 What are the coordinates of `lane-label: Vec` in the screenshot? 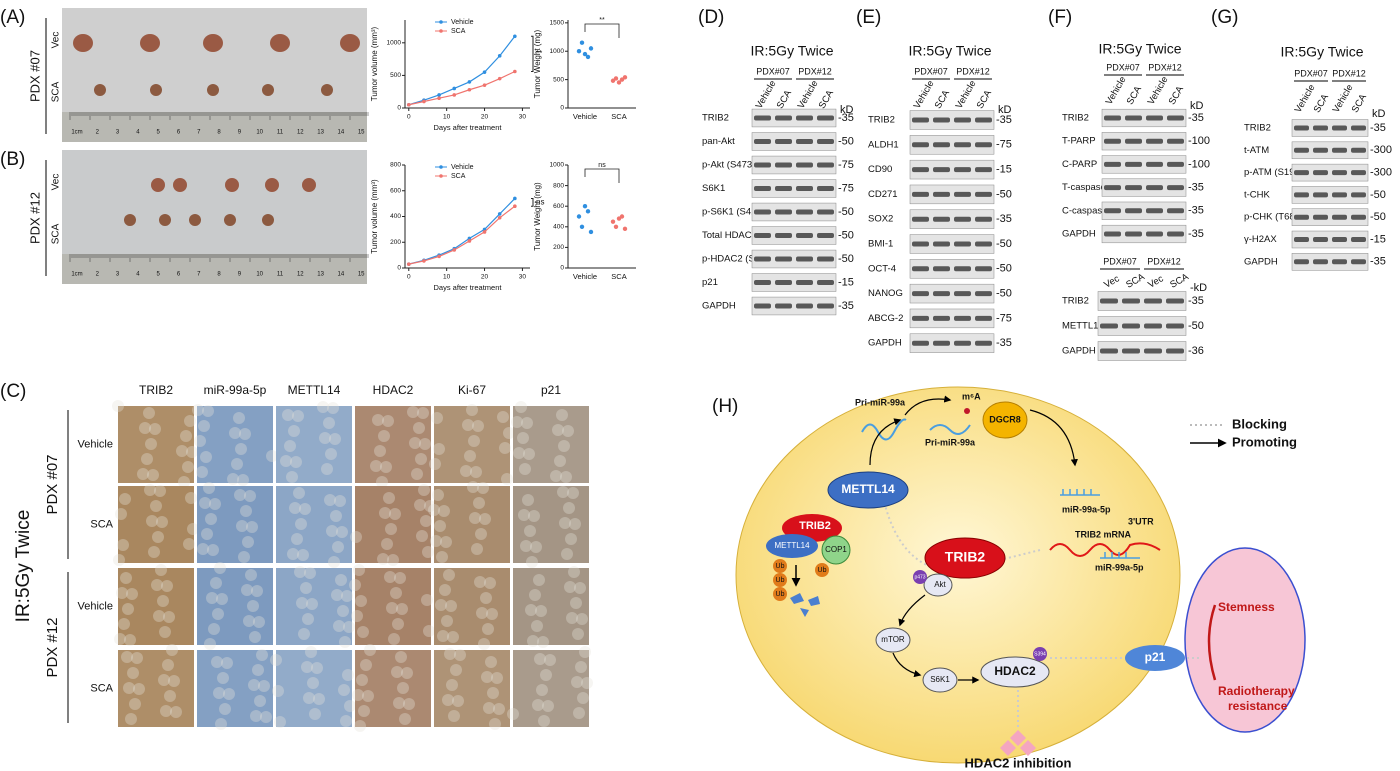 It's located at (1155, 282).